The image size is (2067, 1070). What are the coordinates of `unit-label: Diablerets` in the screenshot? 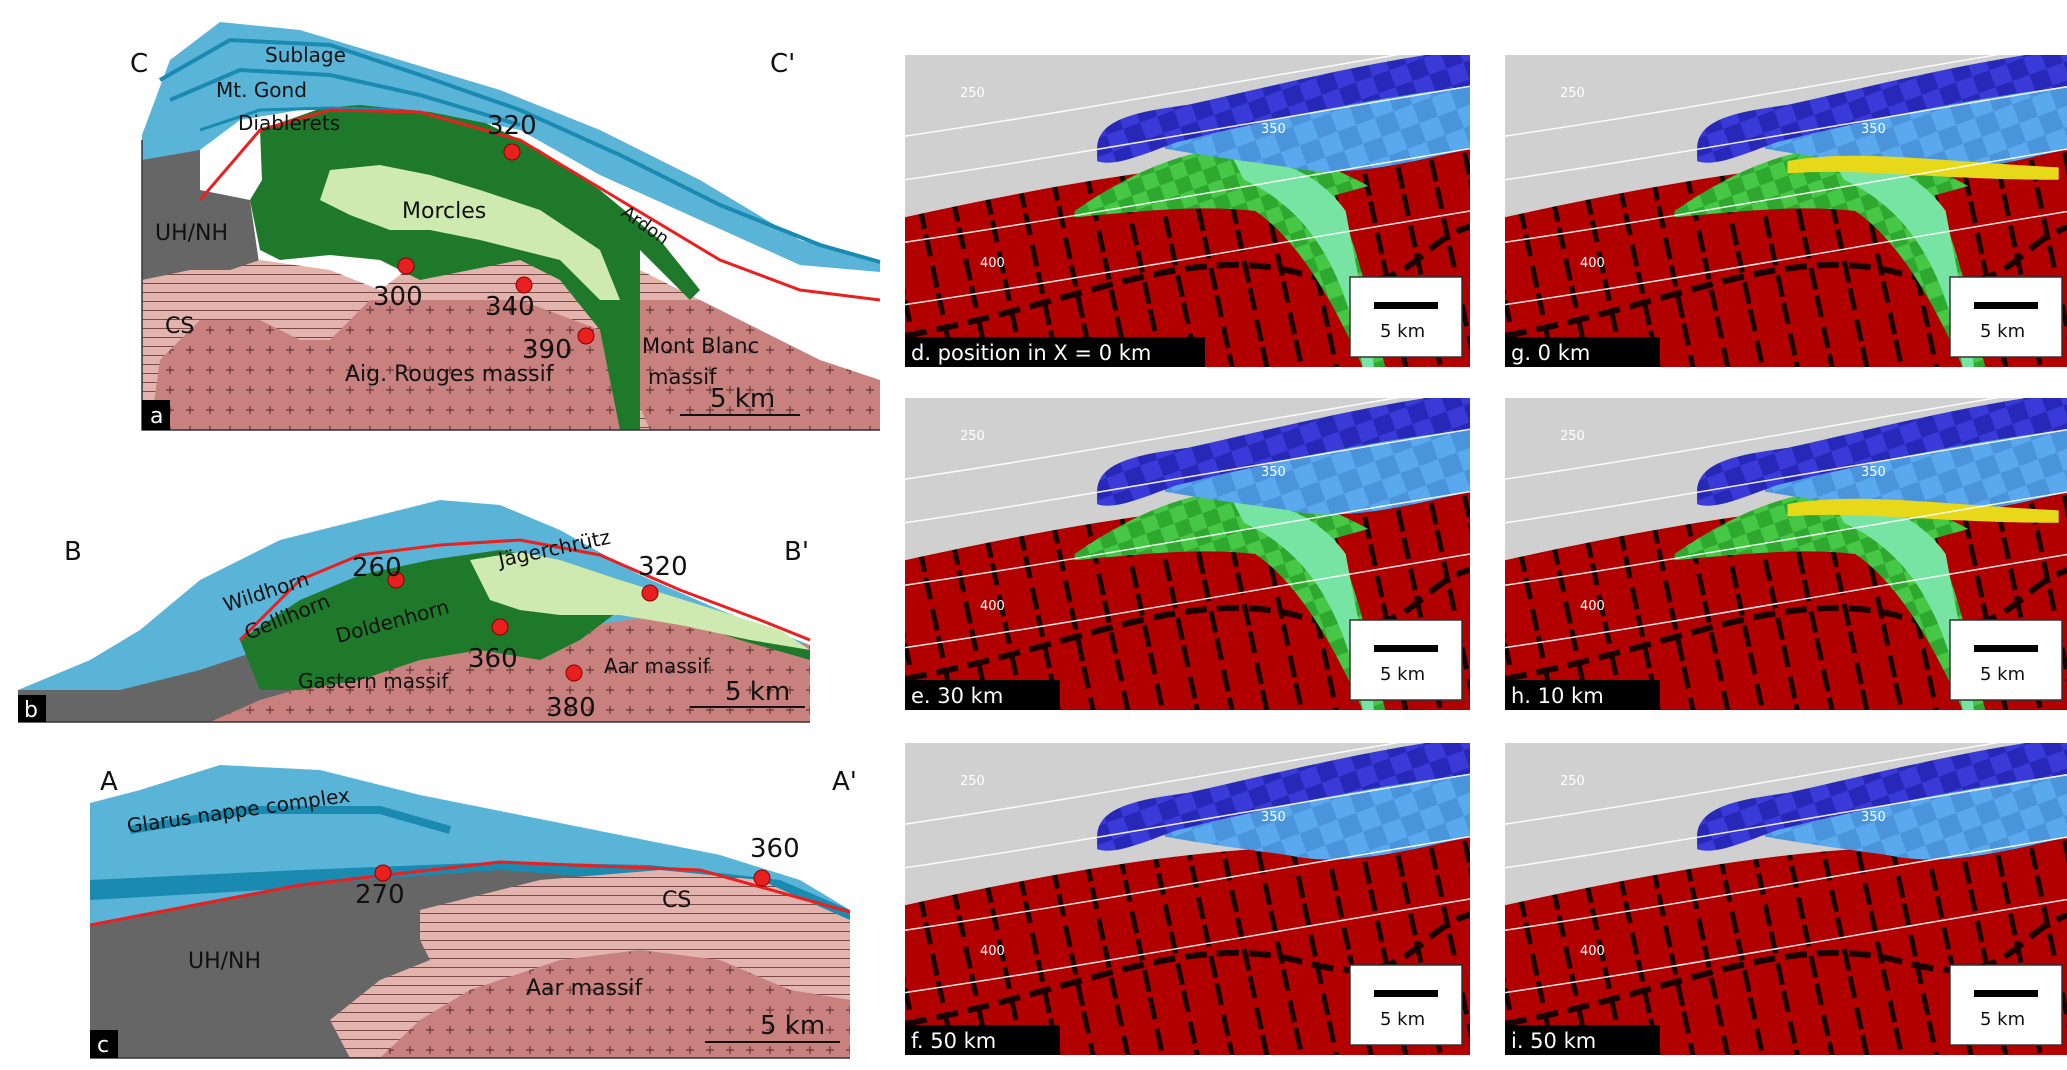 It's located at (289, 123).